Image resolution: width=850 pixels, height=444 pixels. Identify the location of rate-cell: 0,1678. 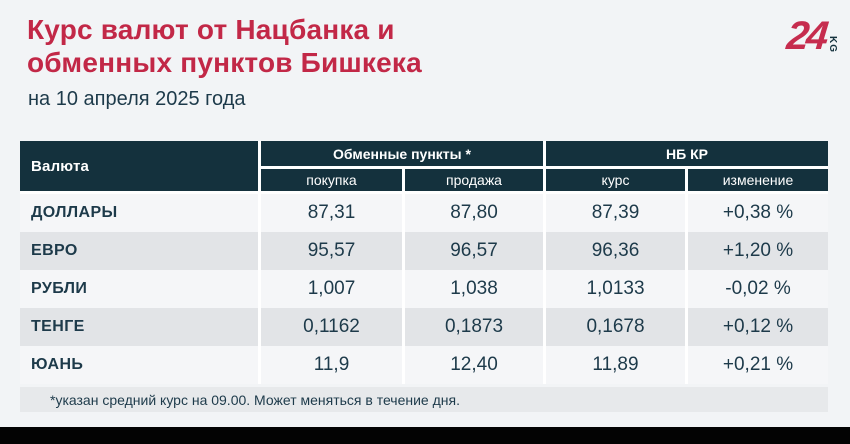
(615, 327).